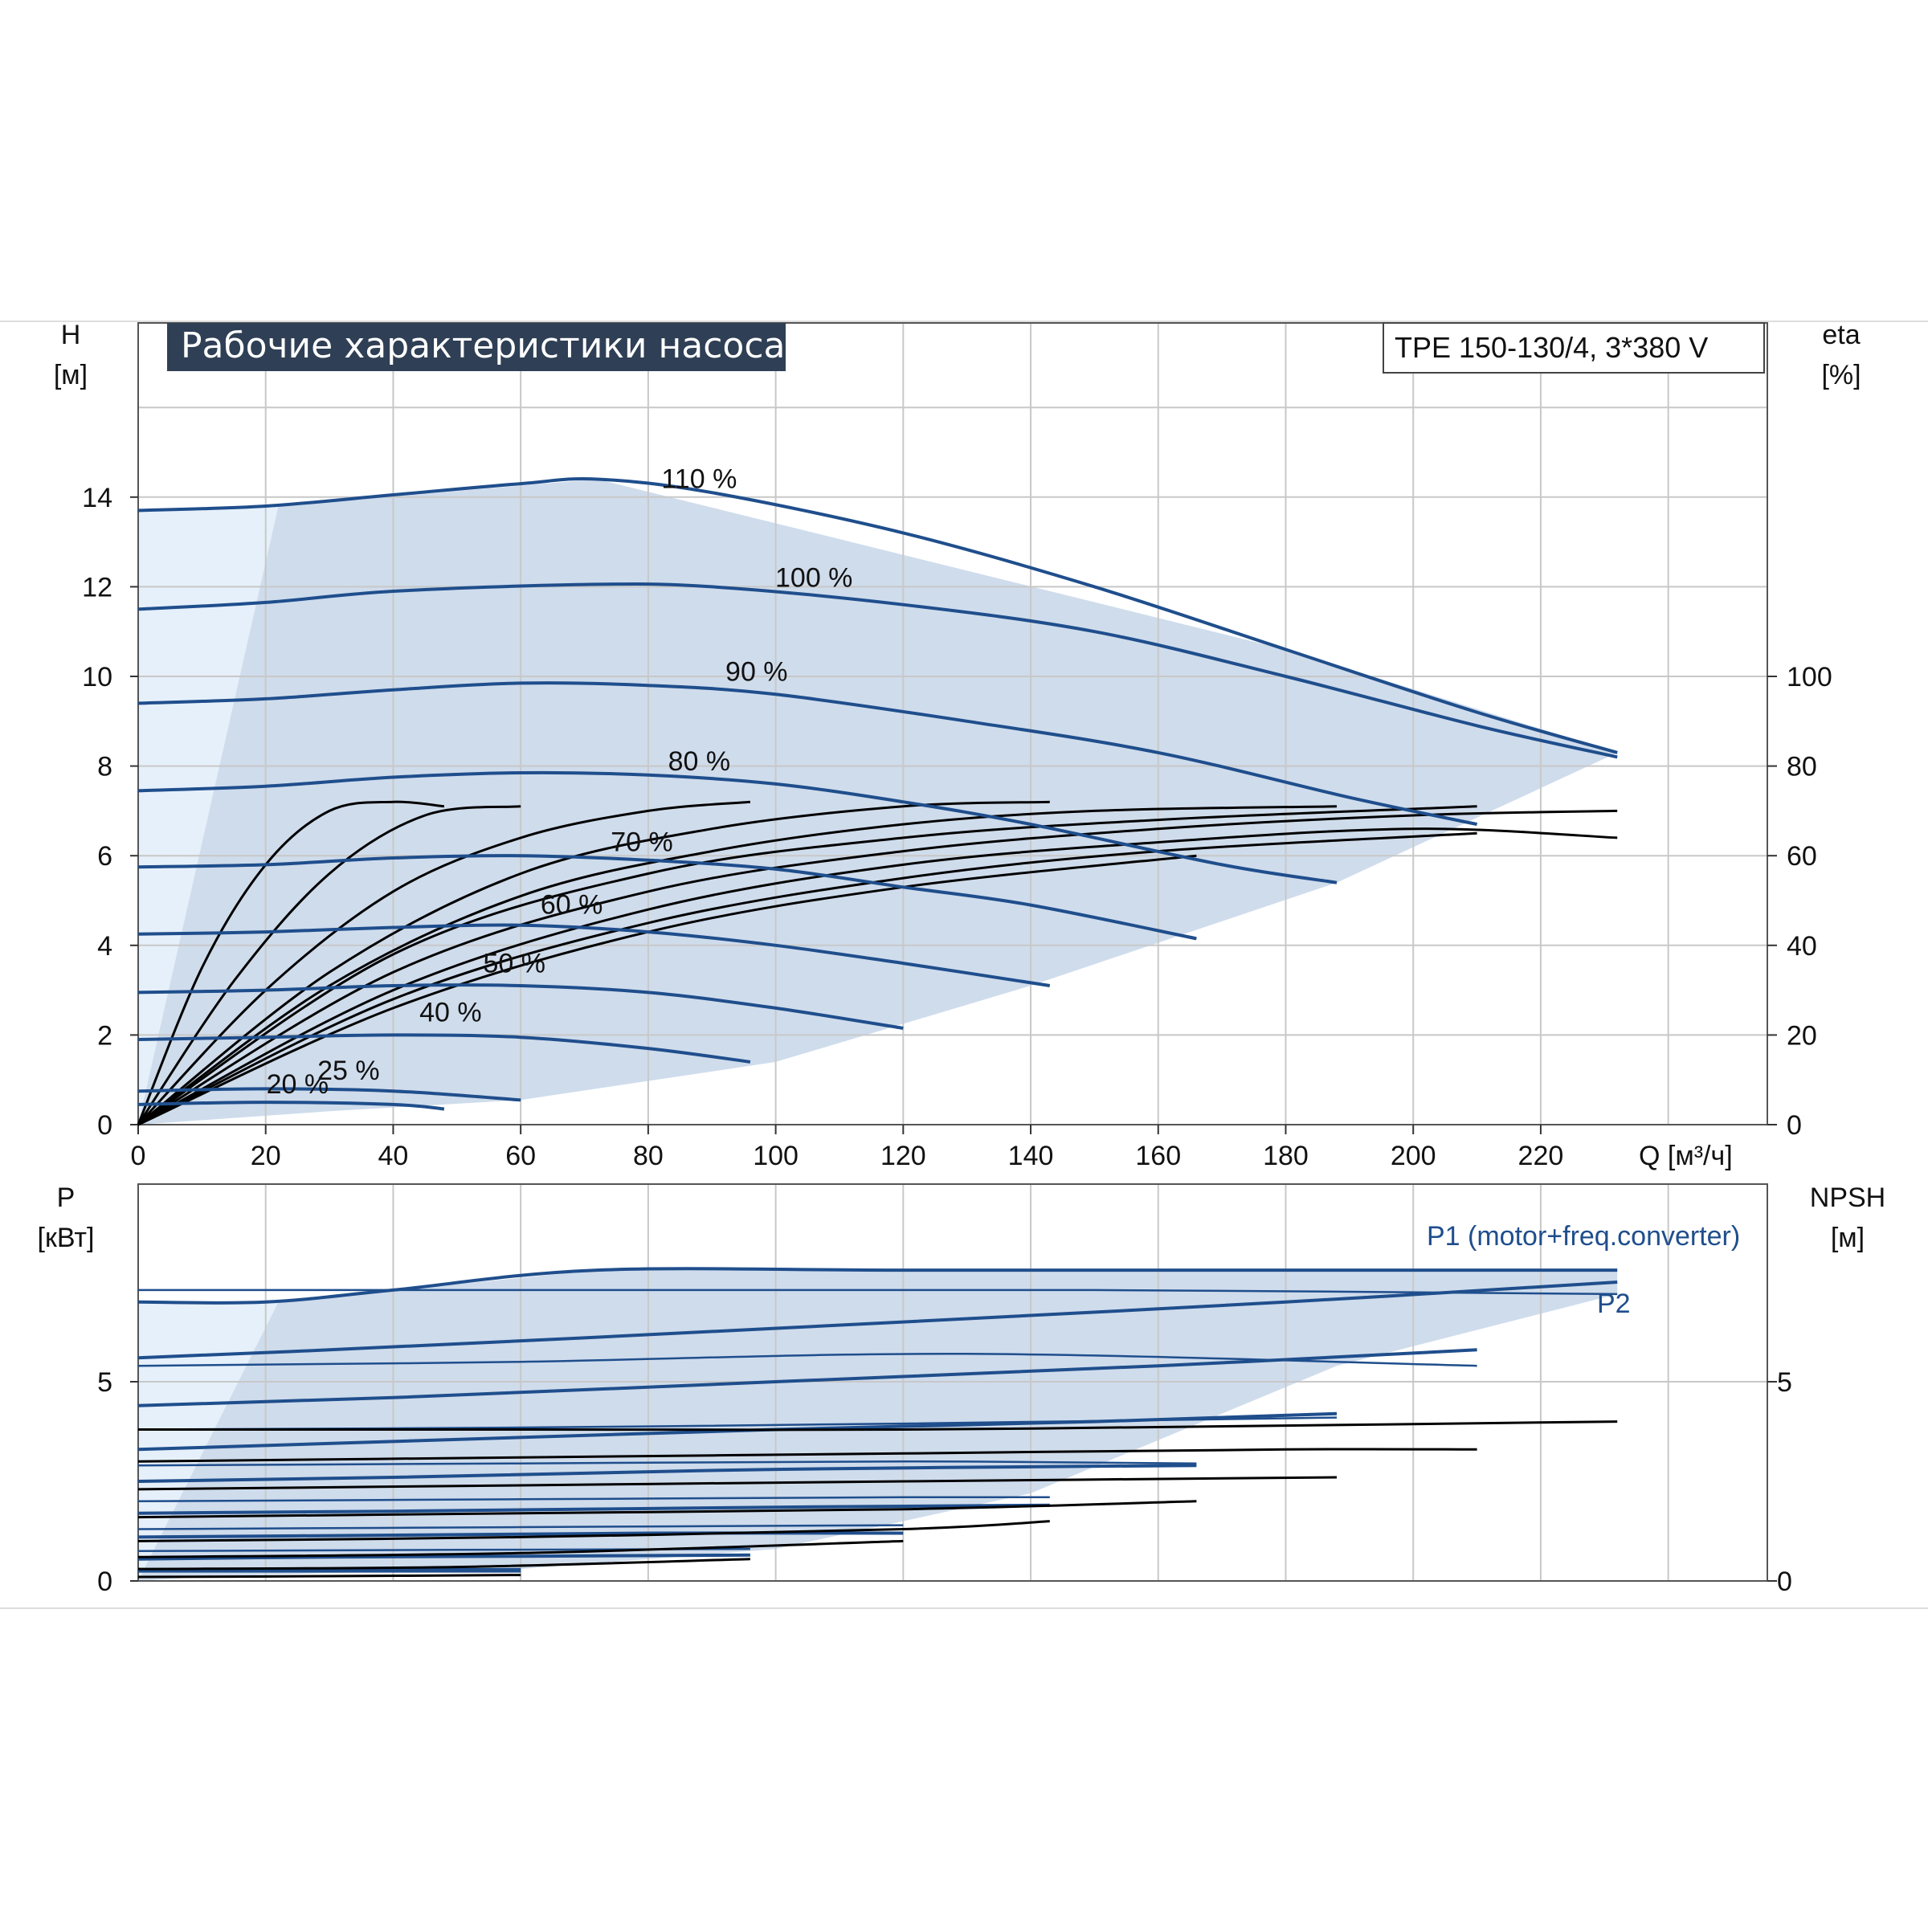  I want to click on xtick-label: 40, so click(393, 1156).